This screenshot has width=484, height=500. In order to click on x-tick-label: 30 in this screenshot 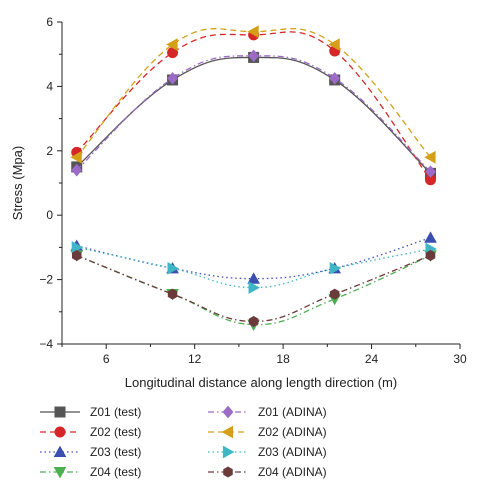, I will do `click(460, 359)`.